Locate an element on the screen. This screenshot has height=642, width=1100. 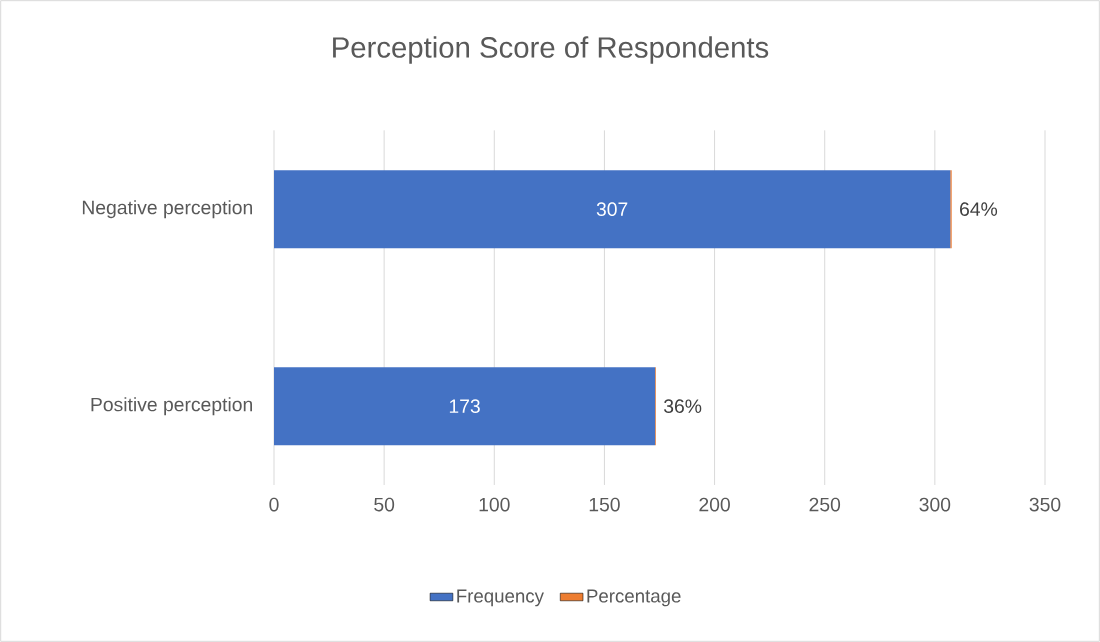
x-tick-label: 350 is located at coordinates (1045, 504).